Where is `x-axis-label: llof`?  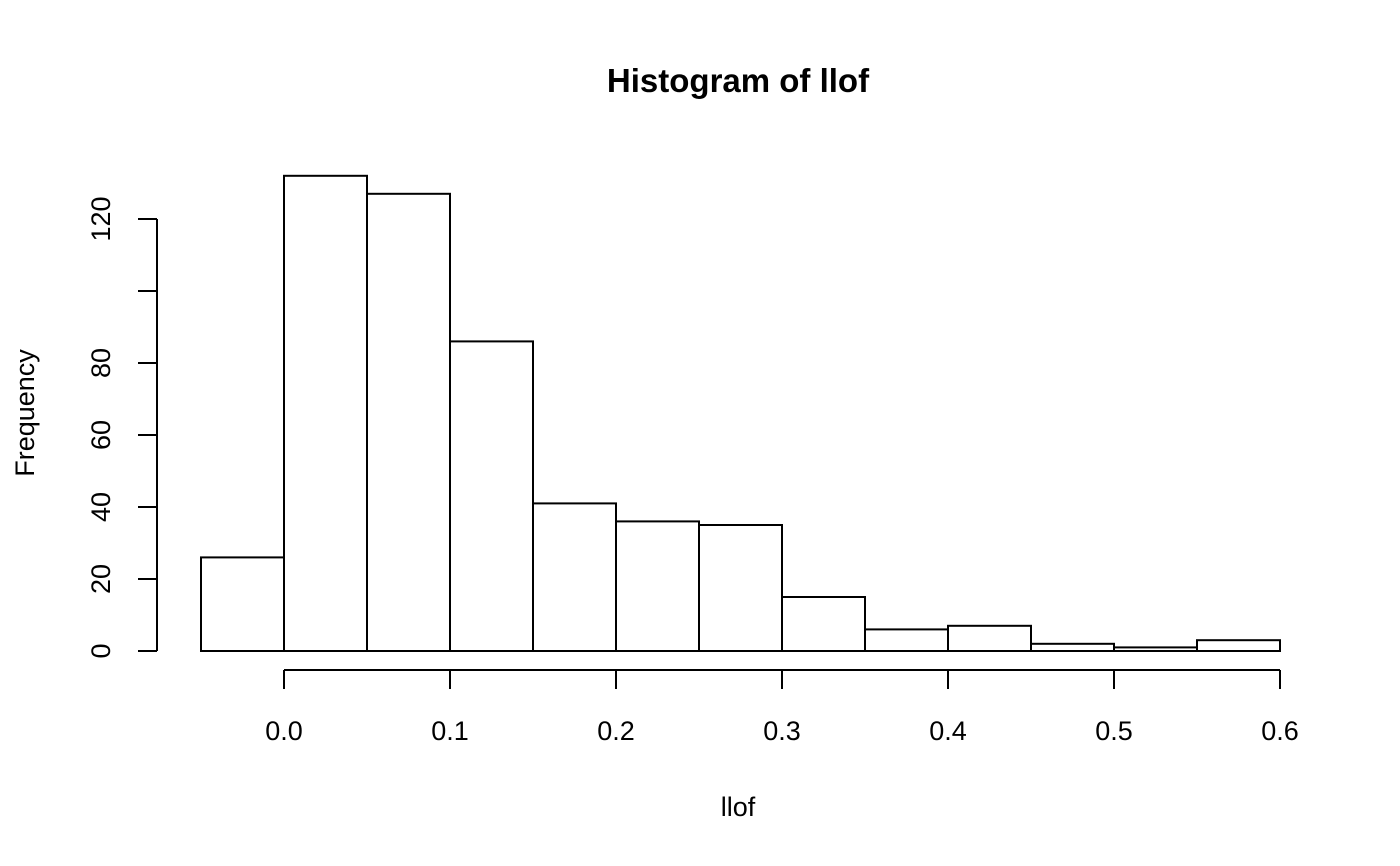
x-axis-label: llof is located at coordinates (738, 807).